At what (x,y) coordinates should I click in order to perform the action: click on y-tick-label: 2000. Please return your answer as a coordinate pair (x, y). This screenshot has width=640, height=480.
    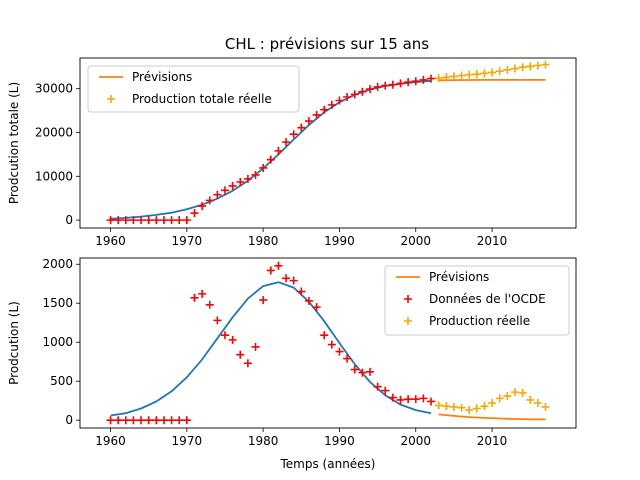
    Looking at the image, I should click on (57, 264).